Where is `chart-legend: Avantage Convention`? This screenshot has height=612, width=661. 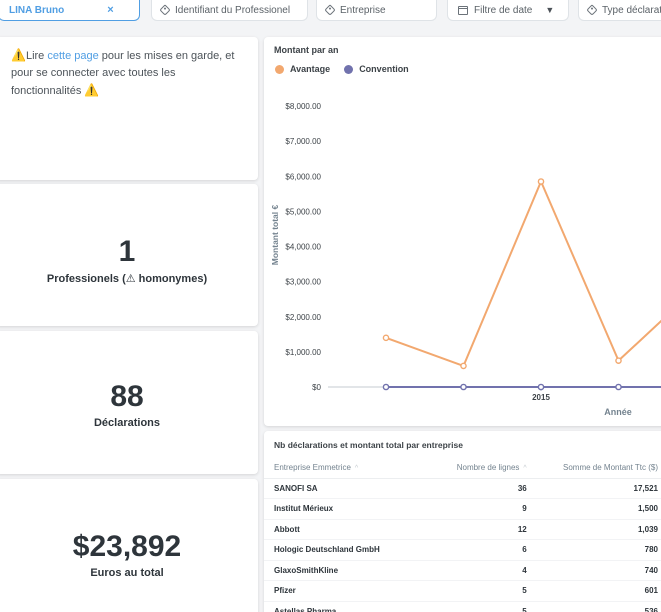
chart-legend: Avantage Convention is located at coordinates (349, 69).